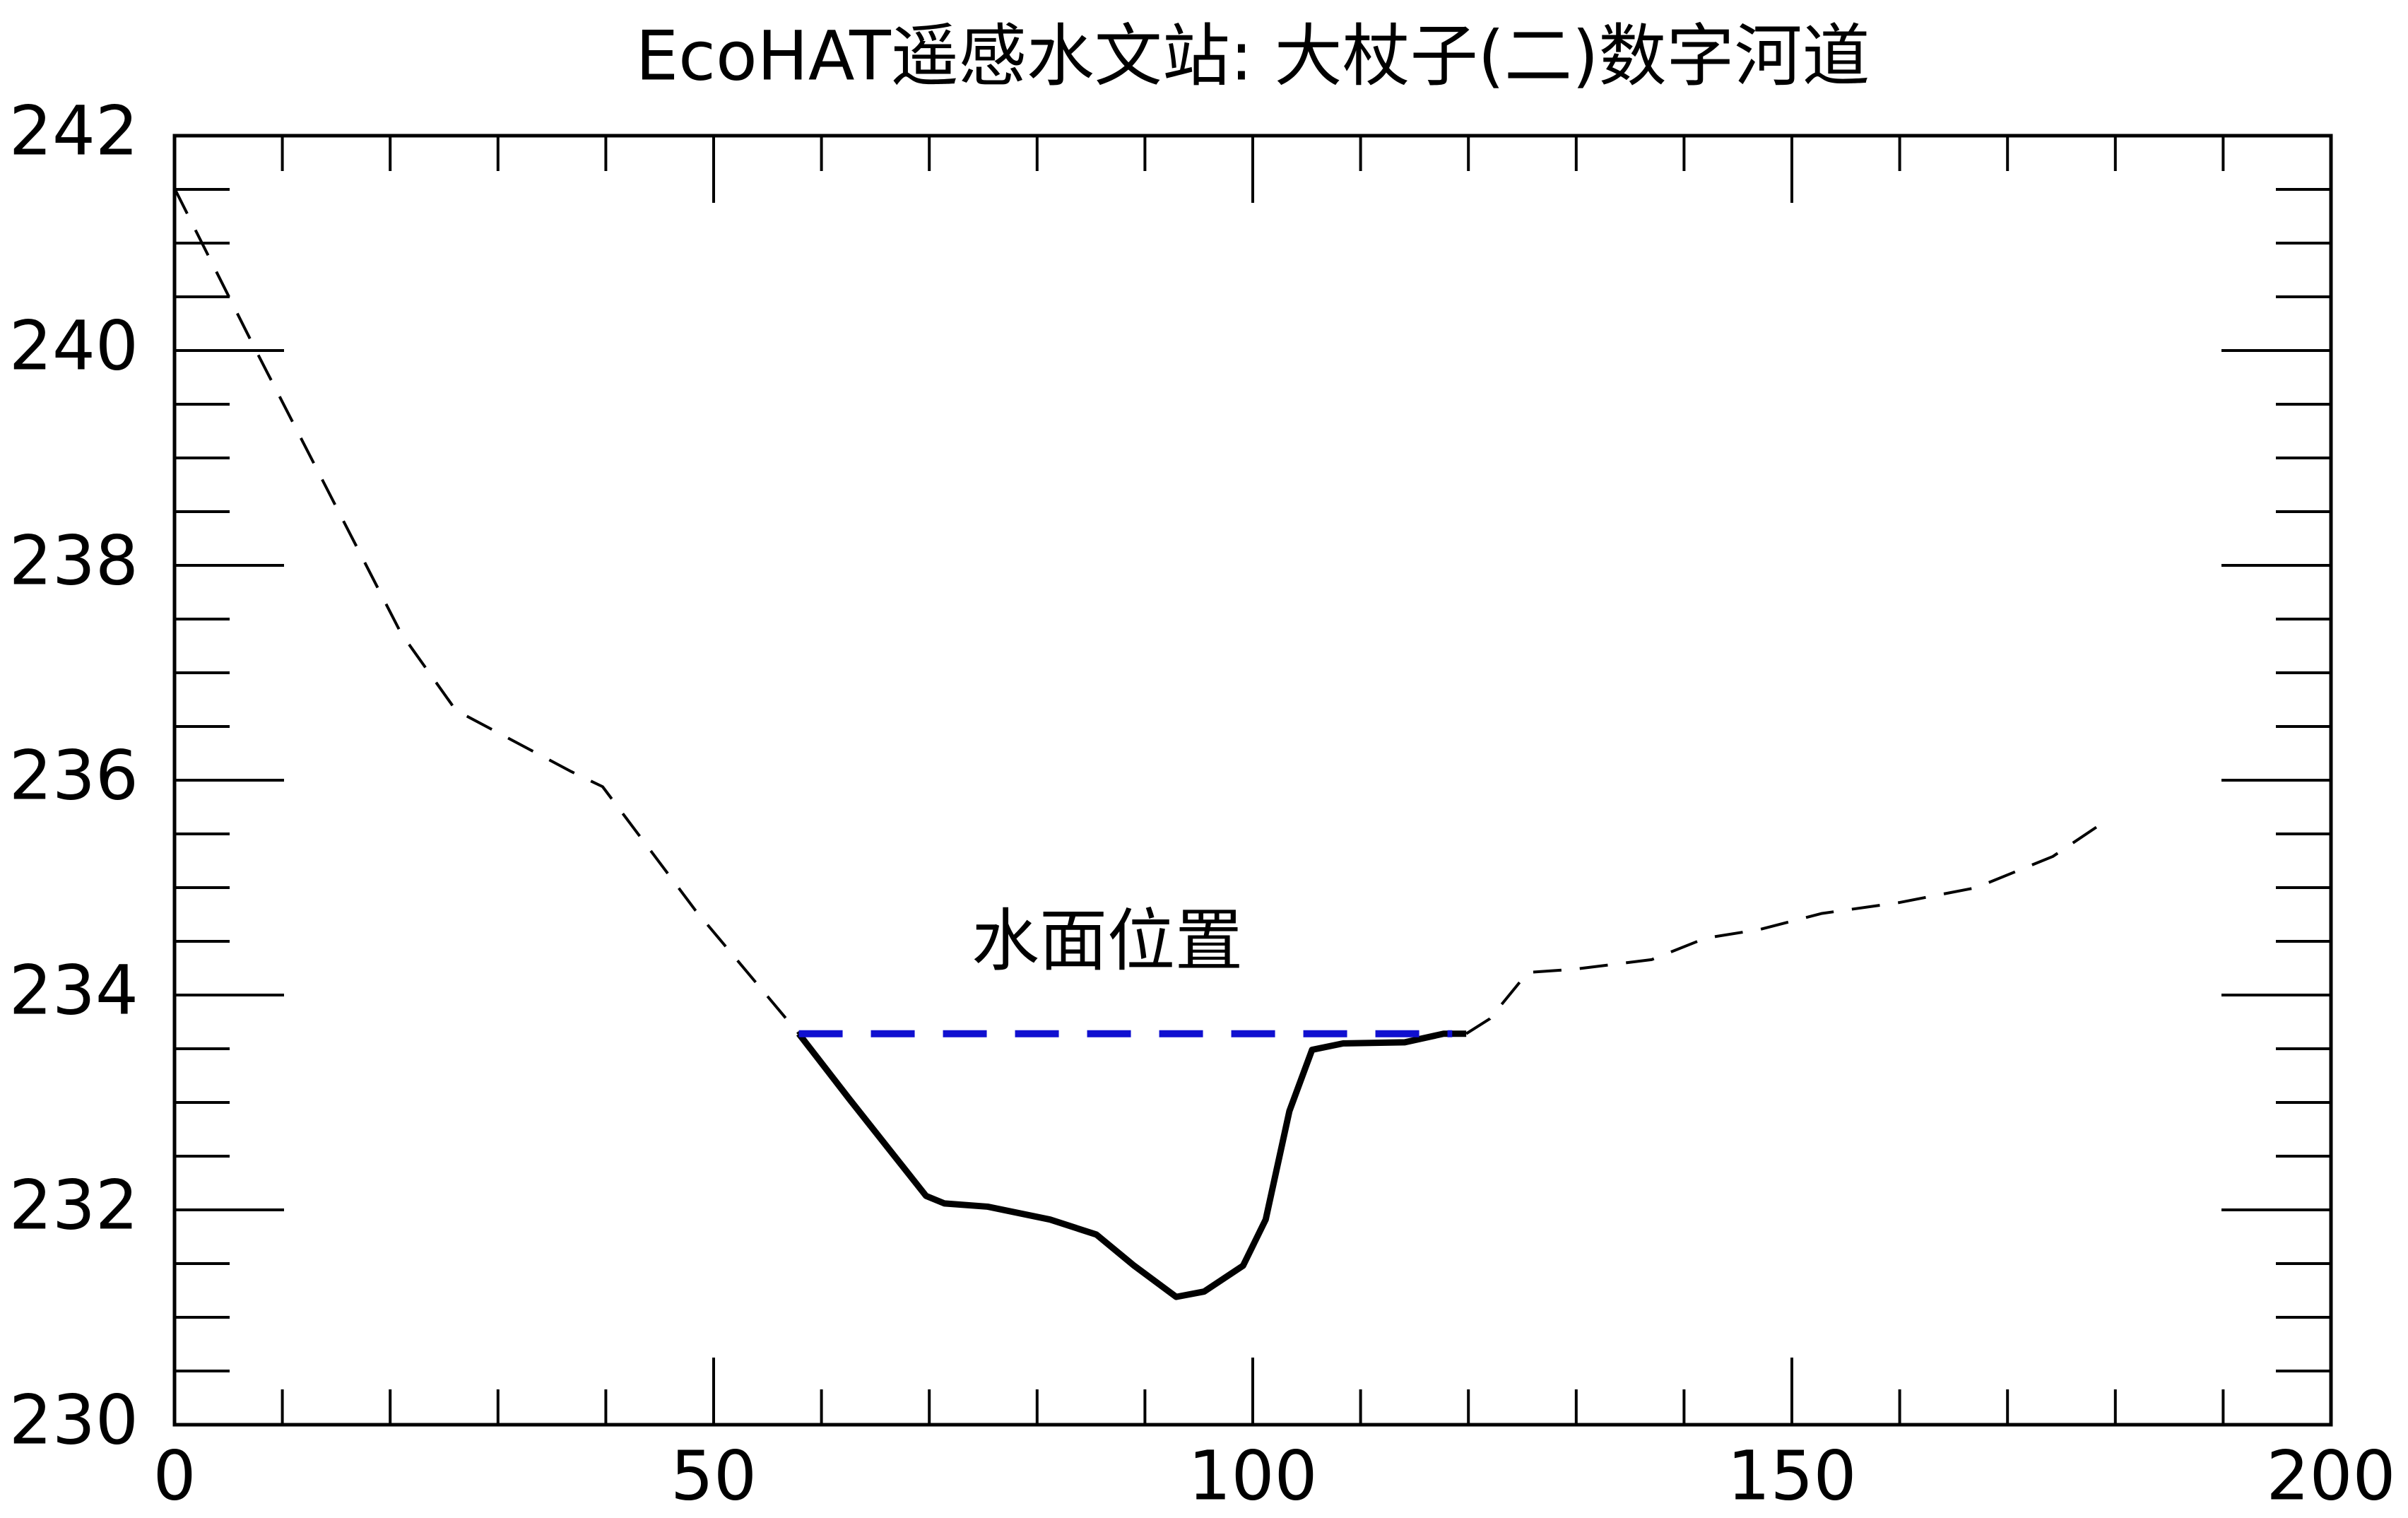 This screenshot has width=2408, height=1518. Describe the element at coordinates (73, 1419) in the screenshot. I see `y-tick-label: 230` at that location.